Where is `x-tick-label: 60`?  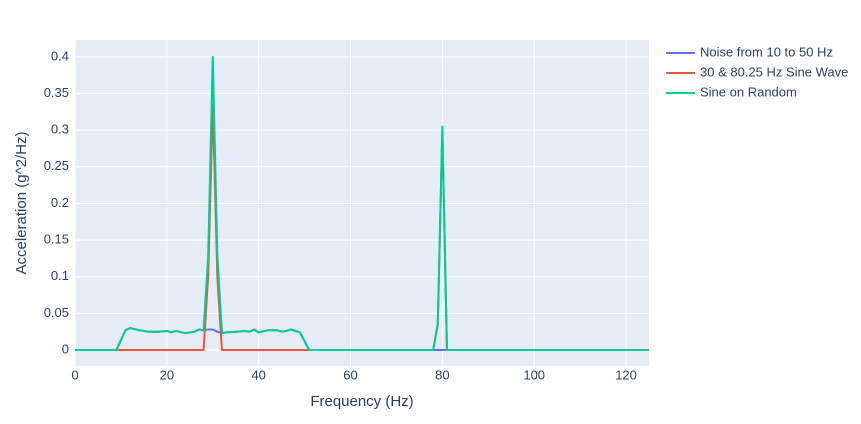 x-tick-label: 60 is located at coordinates (350, 374).